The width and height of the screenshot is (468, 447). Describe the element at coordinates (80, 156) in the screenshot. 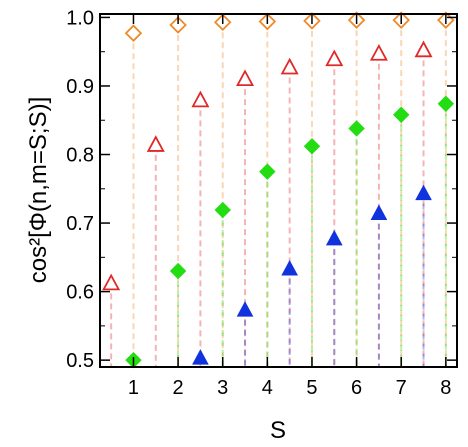

I see `y-tick-label: 0.8` at that location.